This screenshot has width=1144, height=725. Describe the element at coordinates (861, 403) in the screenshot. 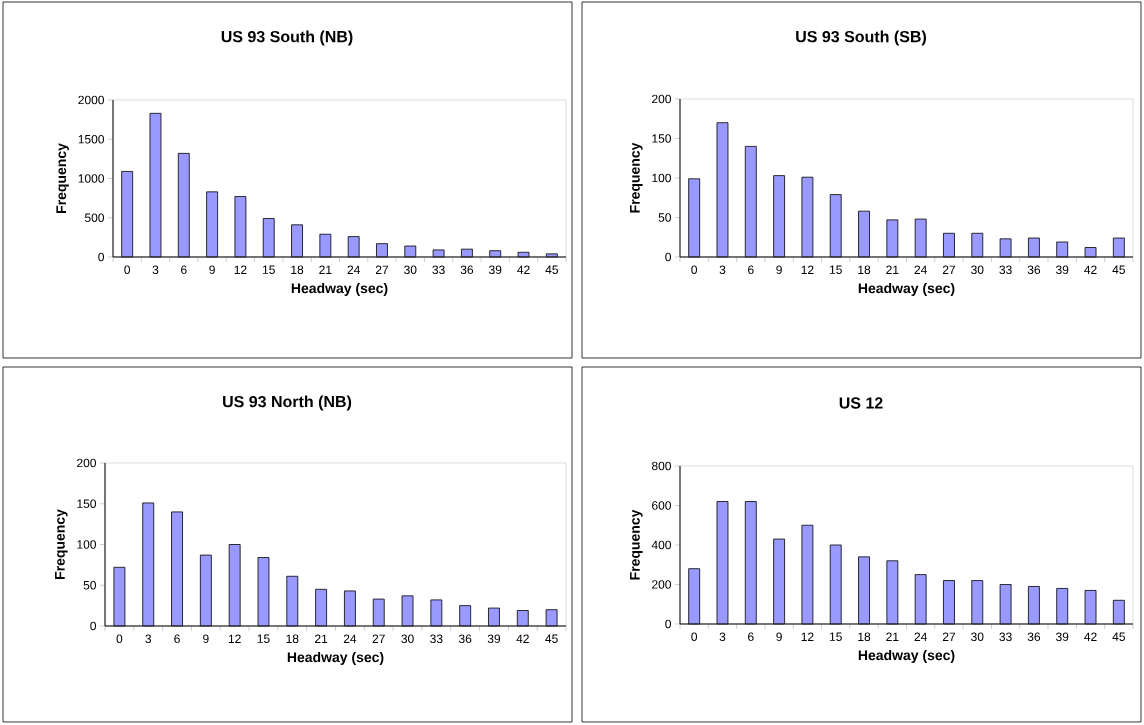

I see `chart-title: US 12` at that location.